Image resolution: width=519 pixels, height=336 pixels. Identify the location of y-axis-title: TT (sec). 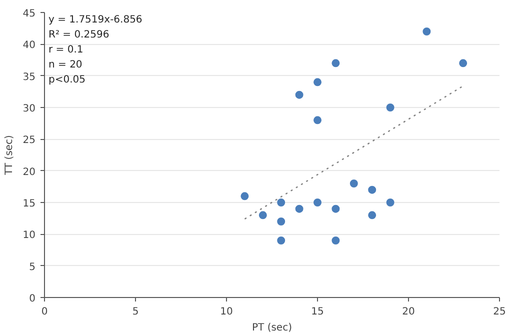
(9, 155).